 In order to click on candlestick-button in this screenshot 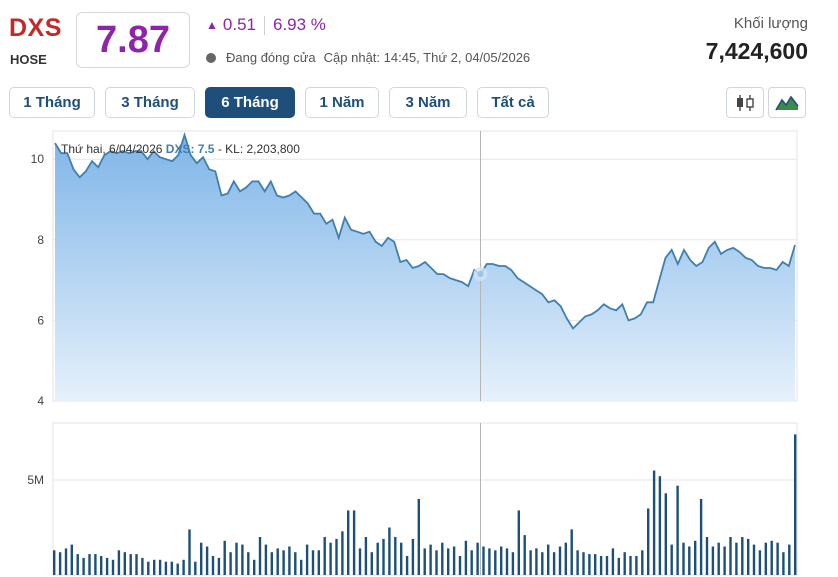, I will do `click(745, 102)`.